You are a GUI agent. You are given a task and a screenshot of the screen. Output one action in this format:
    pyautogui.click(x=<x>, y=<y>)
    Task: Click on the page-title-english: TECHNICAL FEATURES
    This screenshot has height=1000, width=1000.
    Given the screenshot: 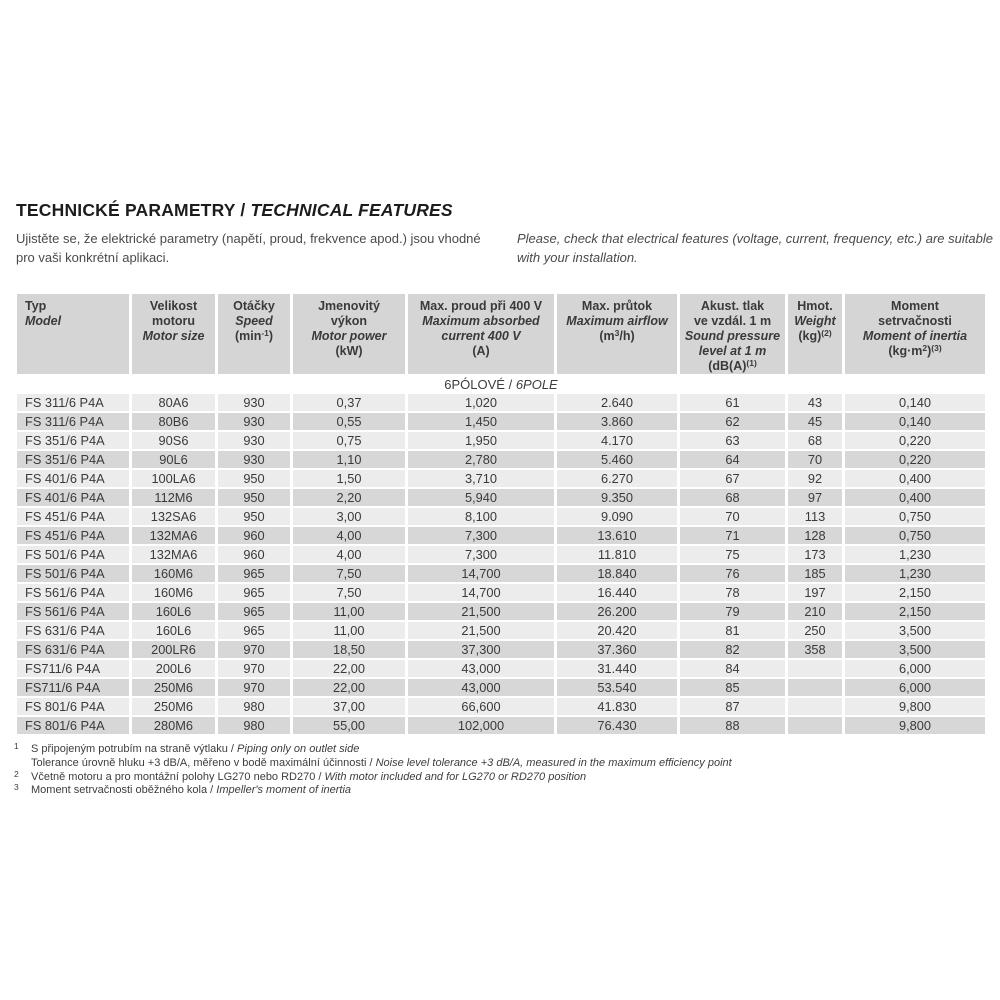 What is the action you would take?
    pyautogui.click(x=351, y=210)
    